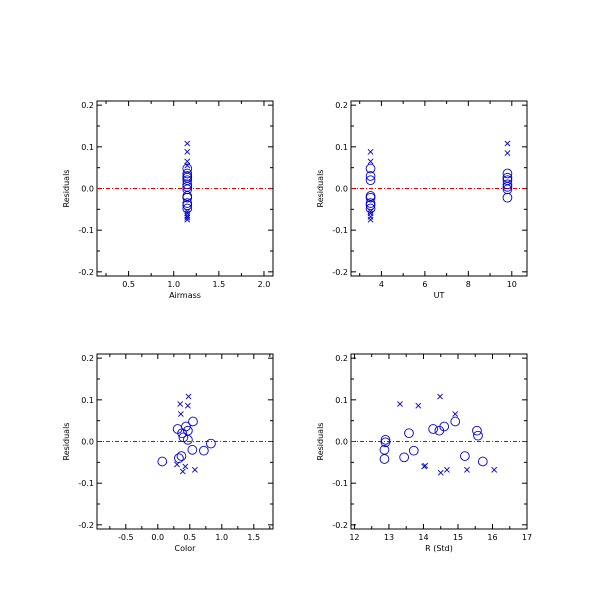  What do you see at coordinates (527, 537) in the screenshot?
I see `x-tick-label: 17` at bounding box center [527, 537].